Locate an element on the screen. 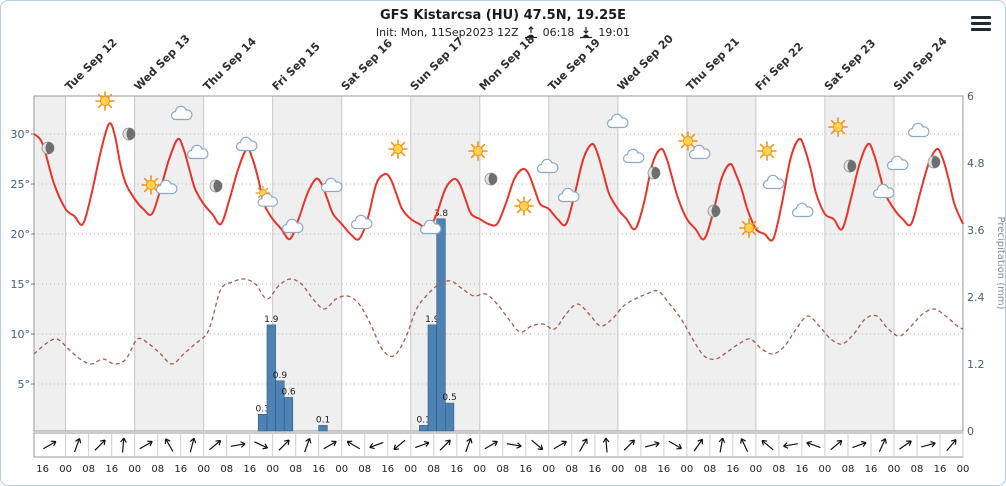 The image size is (1006, 486). precip-value-label: 0.3 is located at coordinates (263, 409).